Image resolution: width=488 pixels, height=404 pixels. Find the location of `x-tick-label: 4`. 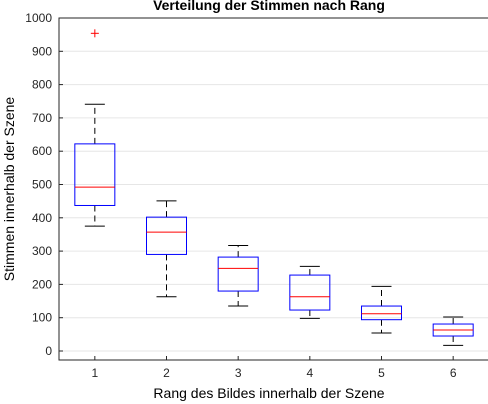

x-tick-label: 4 is located at coordinates (309, 373).